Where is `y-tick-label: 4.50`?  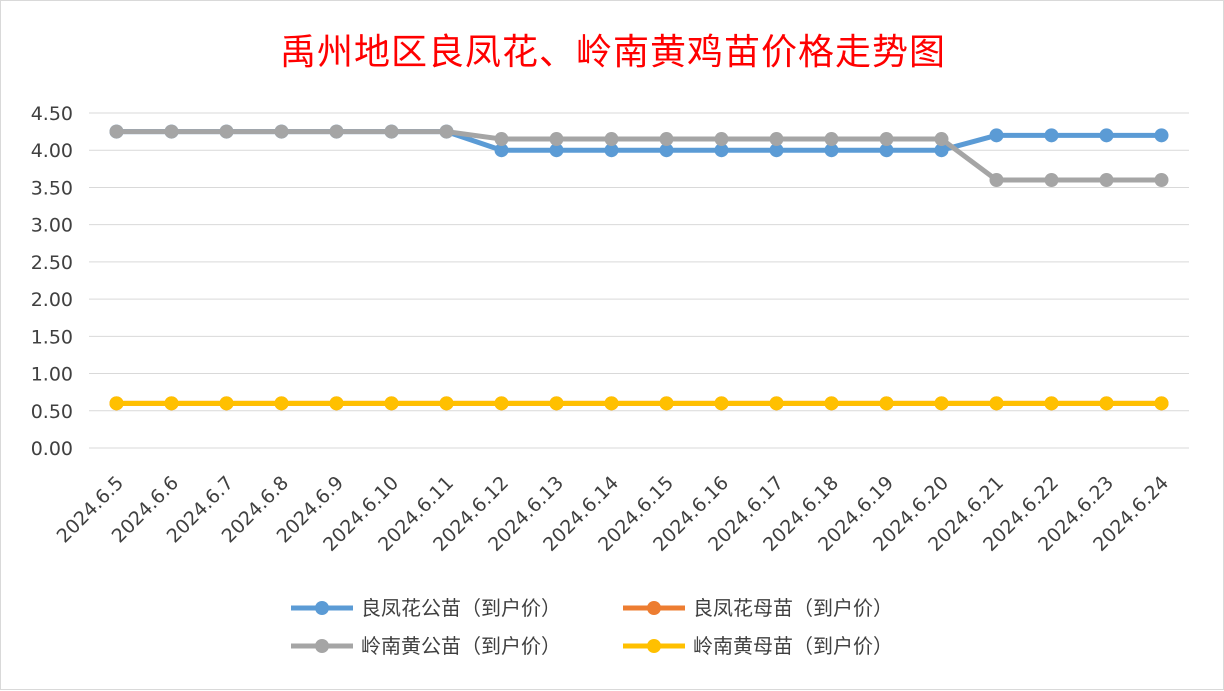 y-tick-label: 4.50 is located at coordinates (52, 114).